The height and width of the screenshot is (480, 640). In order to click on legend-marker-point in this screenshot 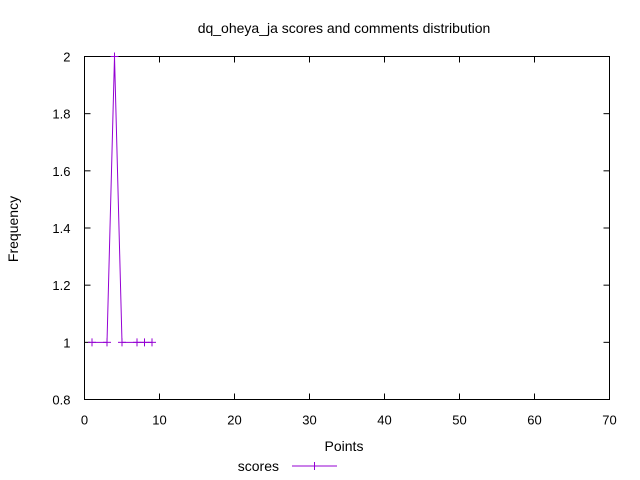, I will do `click(314, 466)`.